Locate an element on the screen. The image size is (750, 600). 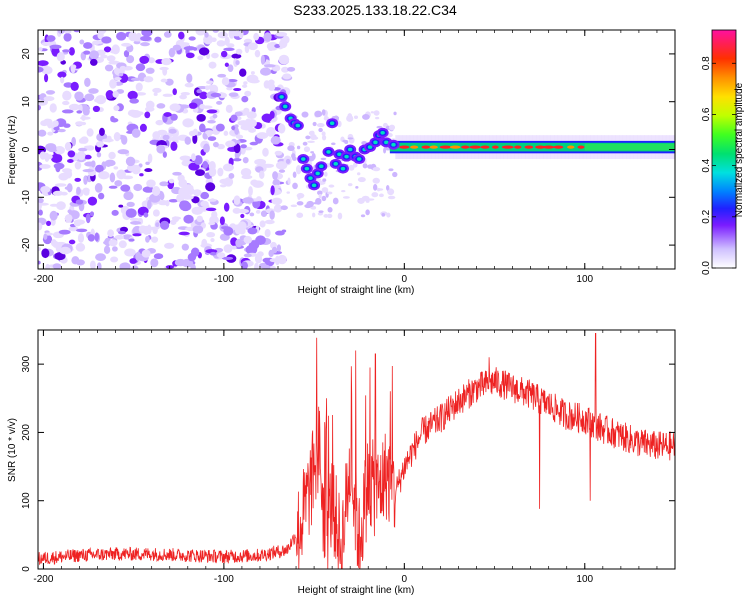
colorbar-tick-label: 0.8 is located at coordinates (706, 63).